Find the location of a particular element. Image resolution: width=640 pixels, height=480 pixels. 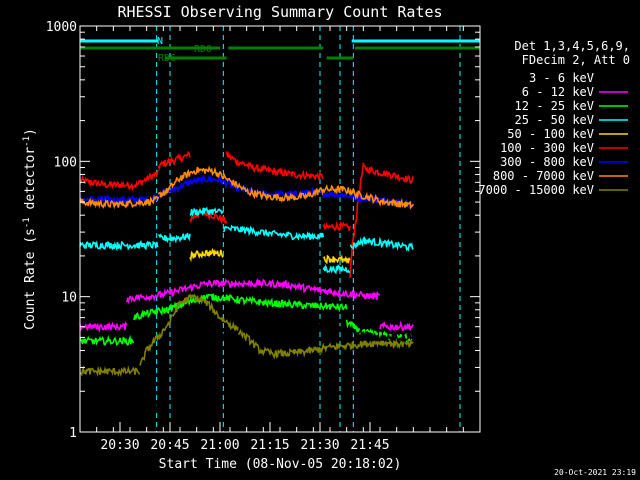

x-tick-label: 20:45 is located at coordinates (169, 445).